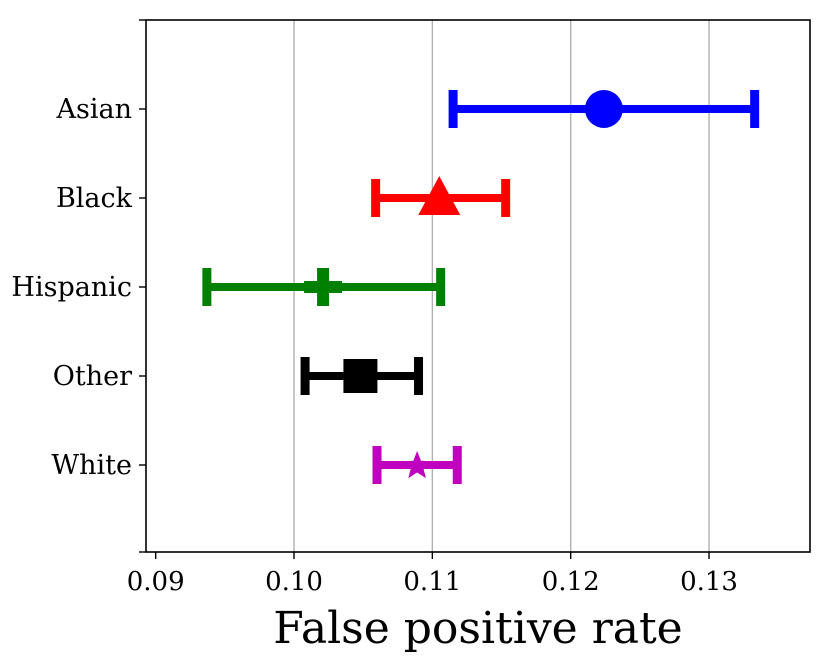  I want to click on y-tick-label: Asian, so click(94, 109).